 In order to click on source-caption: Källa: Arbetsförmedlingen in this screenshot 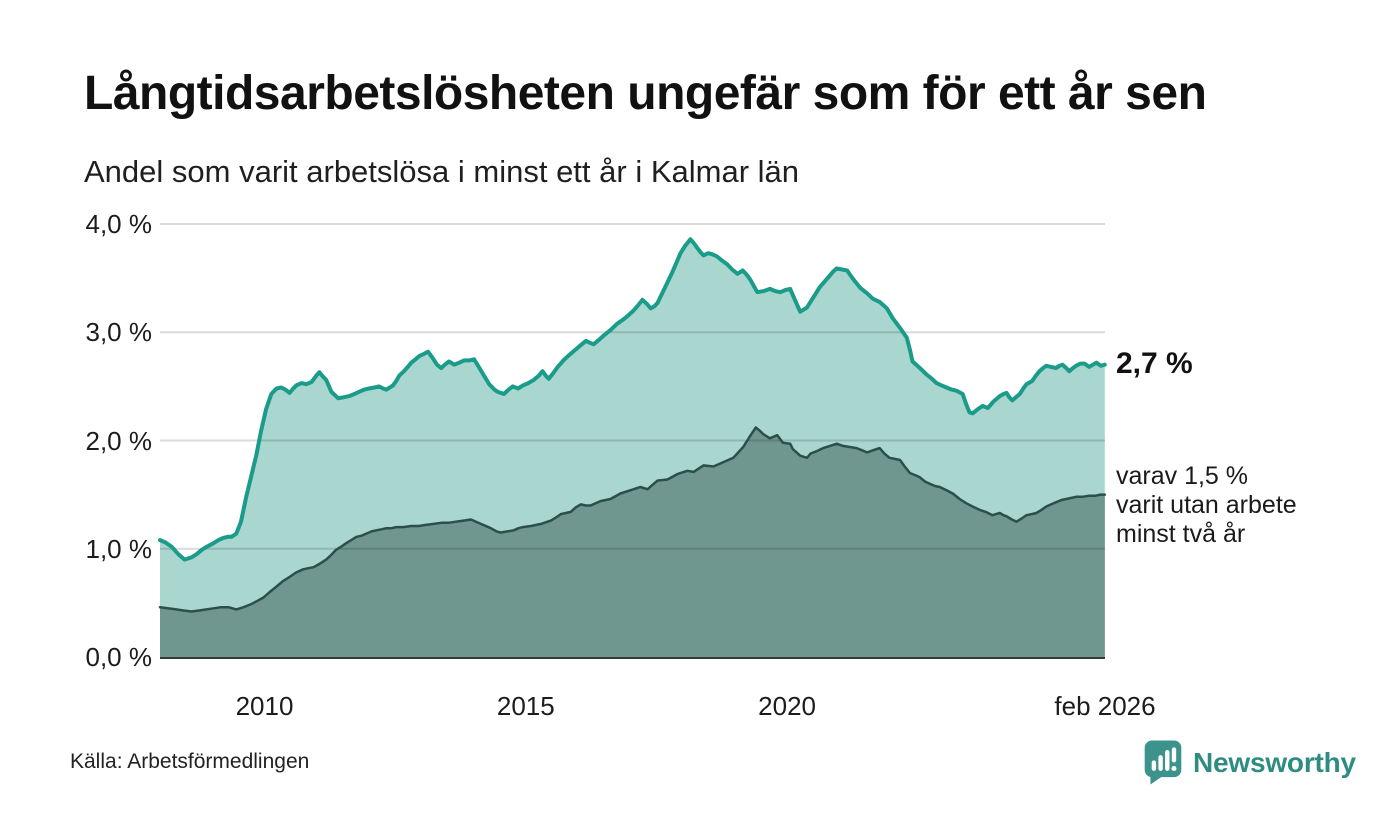, I will do `click(190, 761)`.